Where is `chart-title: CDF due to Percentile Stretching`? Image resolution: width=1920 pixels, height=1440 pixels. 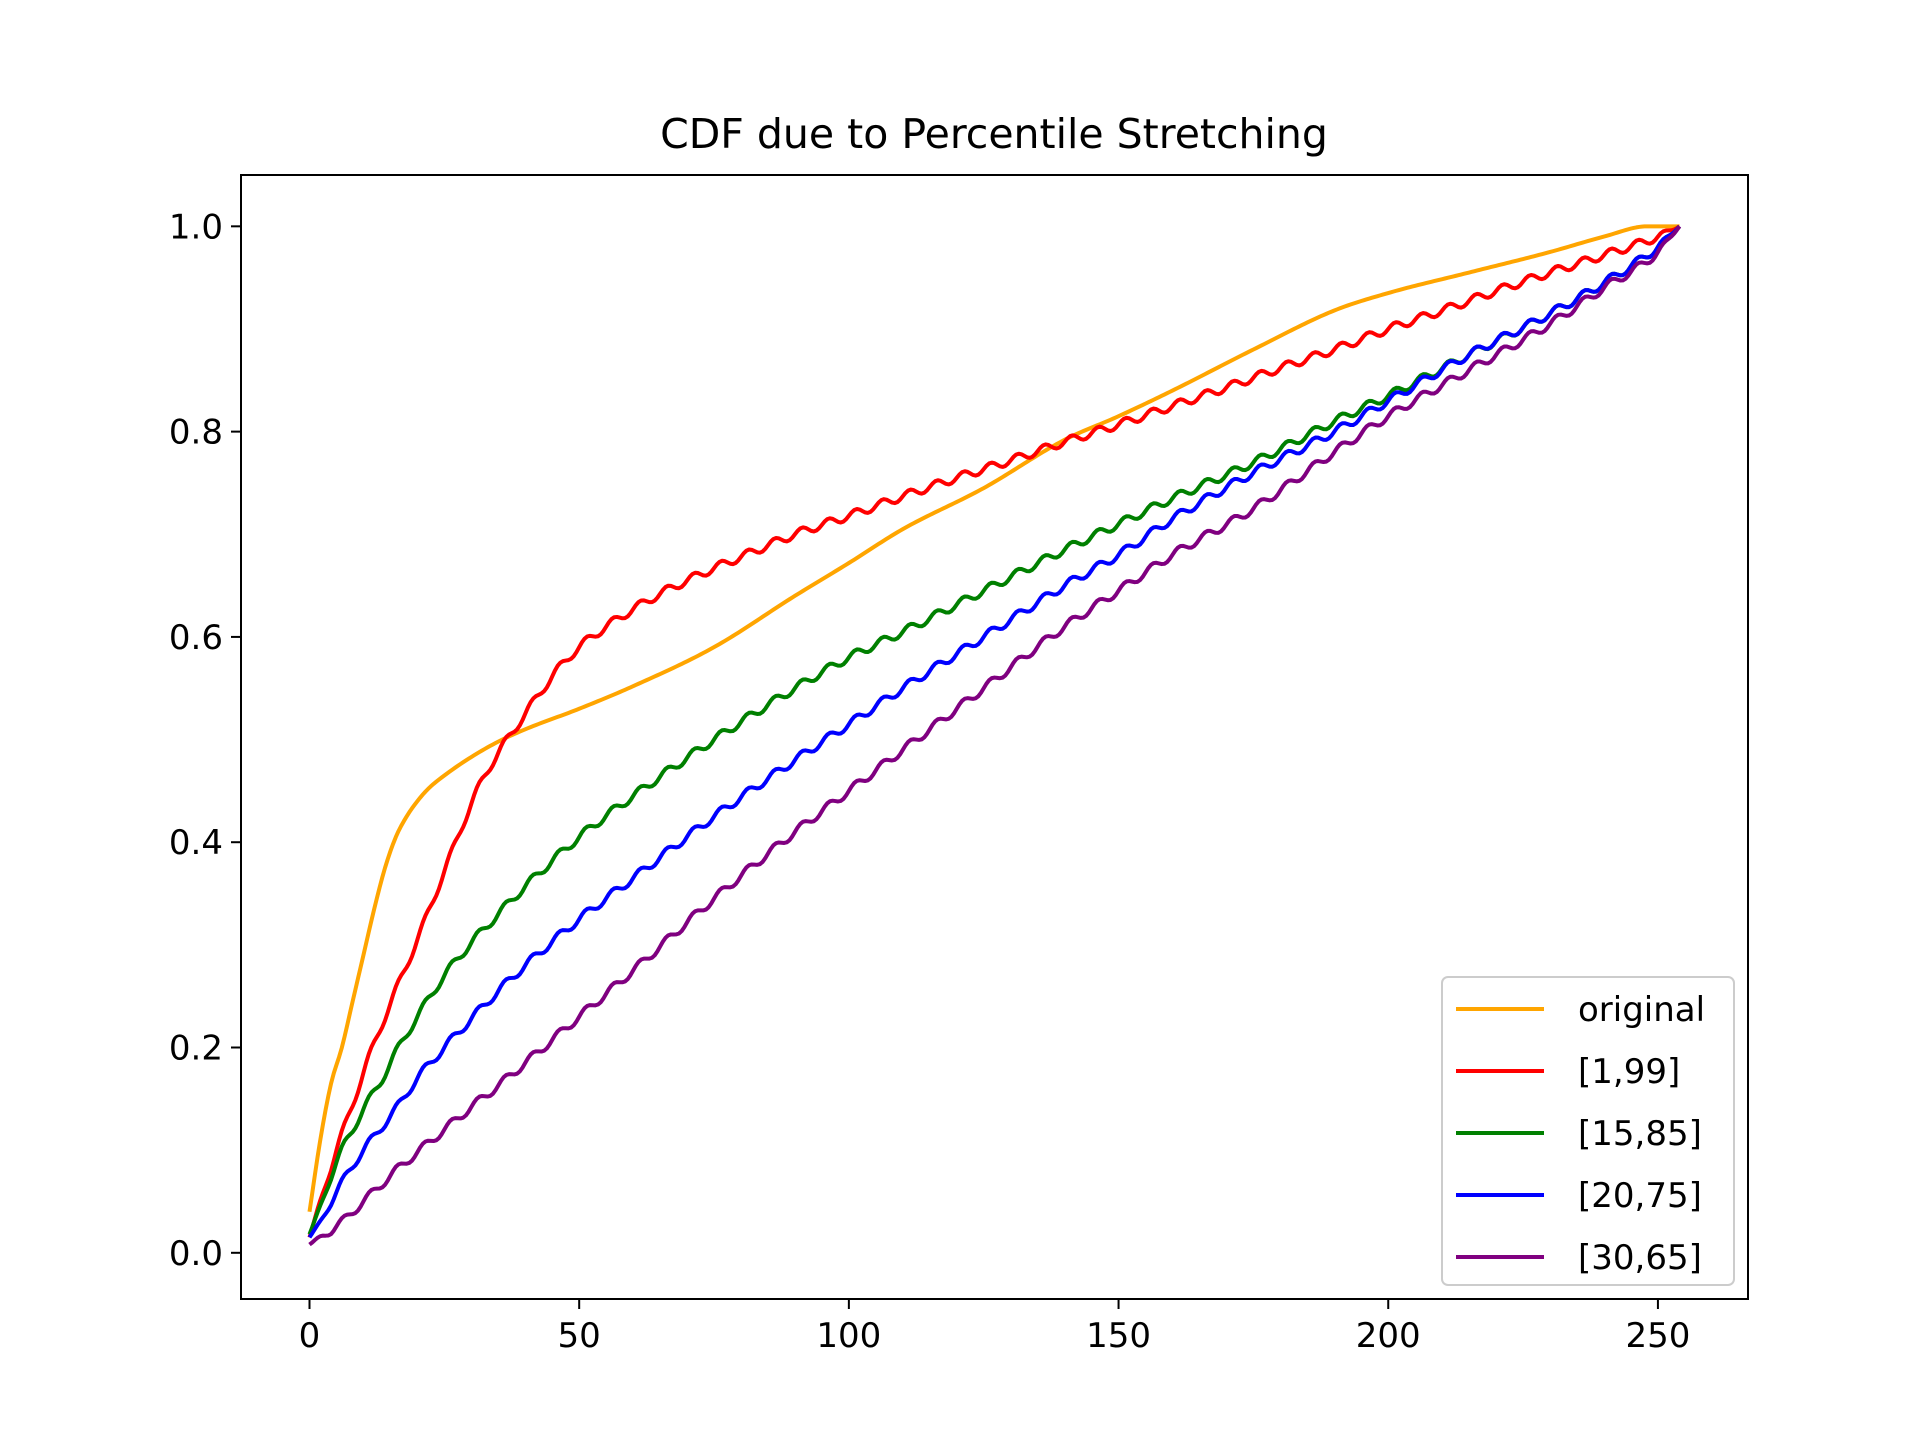
chart-title: CDF due to Percentile Stretching is located at coordinates (994, 134).